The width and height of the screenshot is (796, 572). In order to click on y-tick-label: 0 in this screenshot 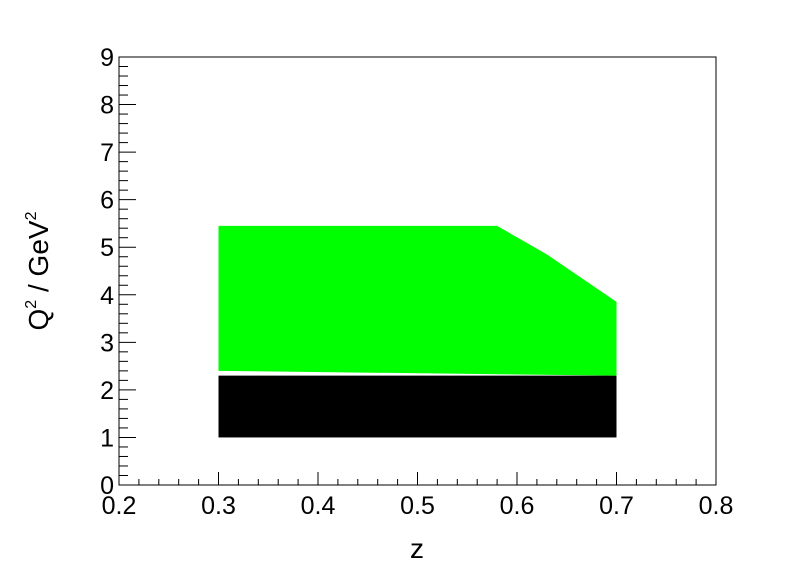, I will do `click(107, 486)`.